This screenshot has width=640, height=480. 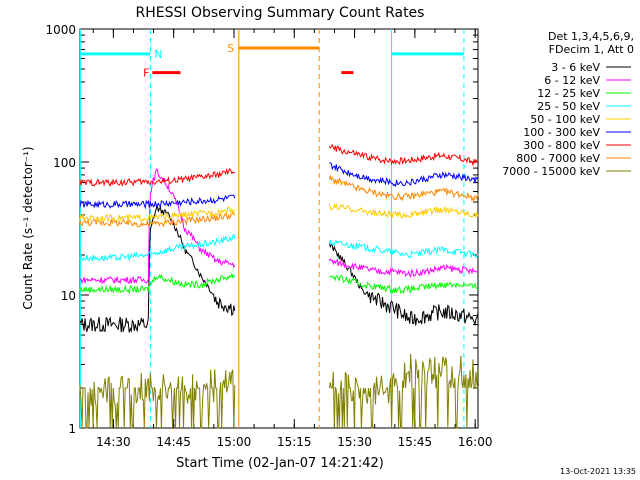 I want to click on annotation-label: F, so click(x=146, y=73).